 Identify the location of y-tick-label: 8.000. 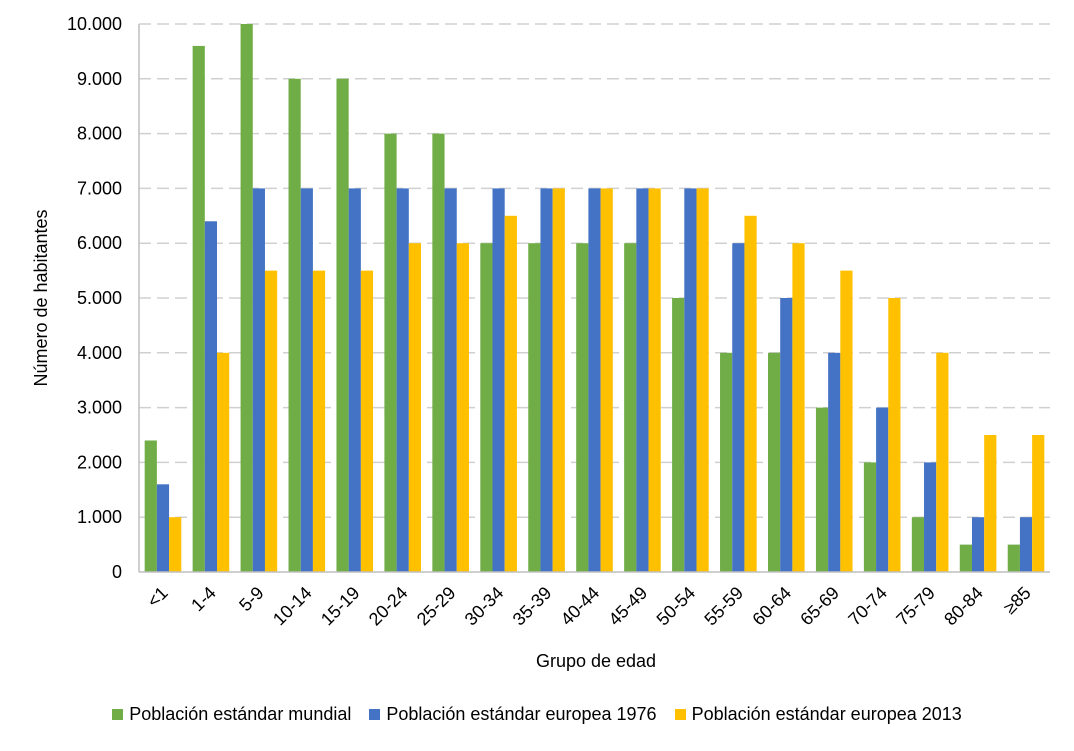
(99, 134).